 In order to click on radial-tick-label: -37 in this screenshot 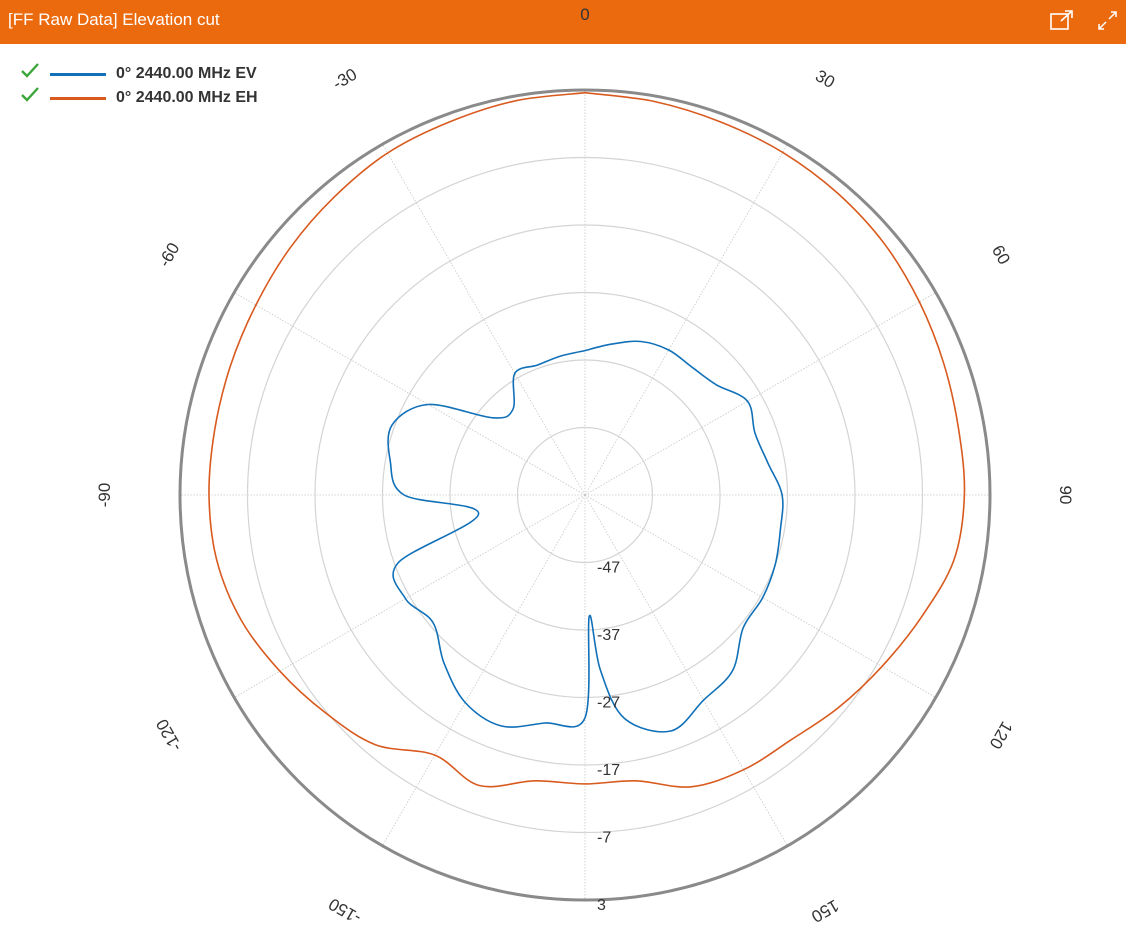, I will do `click(608, 635)`.